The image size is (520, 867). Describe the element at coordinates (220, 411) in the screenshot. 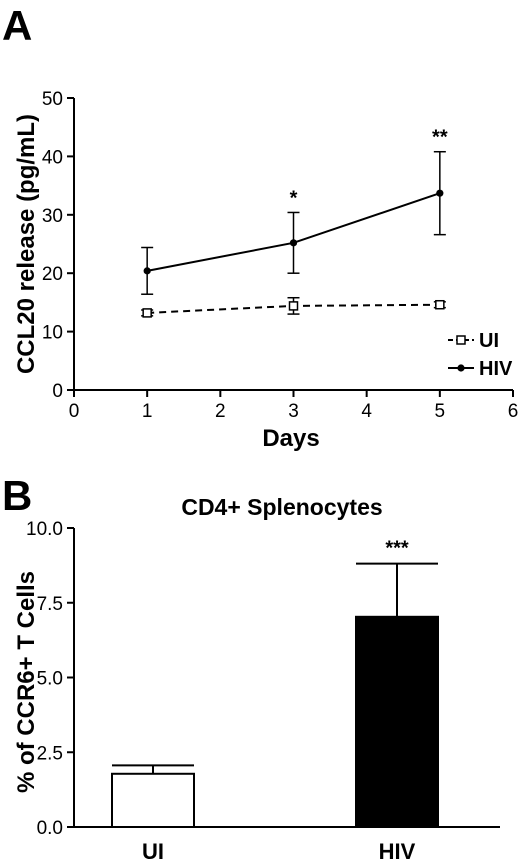

I see `x-tick-label-a: 2` at that location.